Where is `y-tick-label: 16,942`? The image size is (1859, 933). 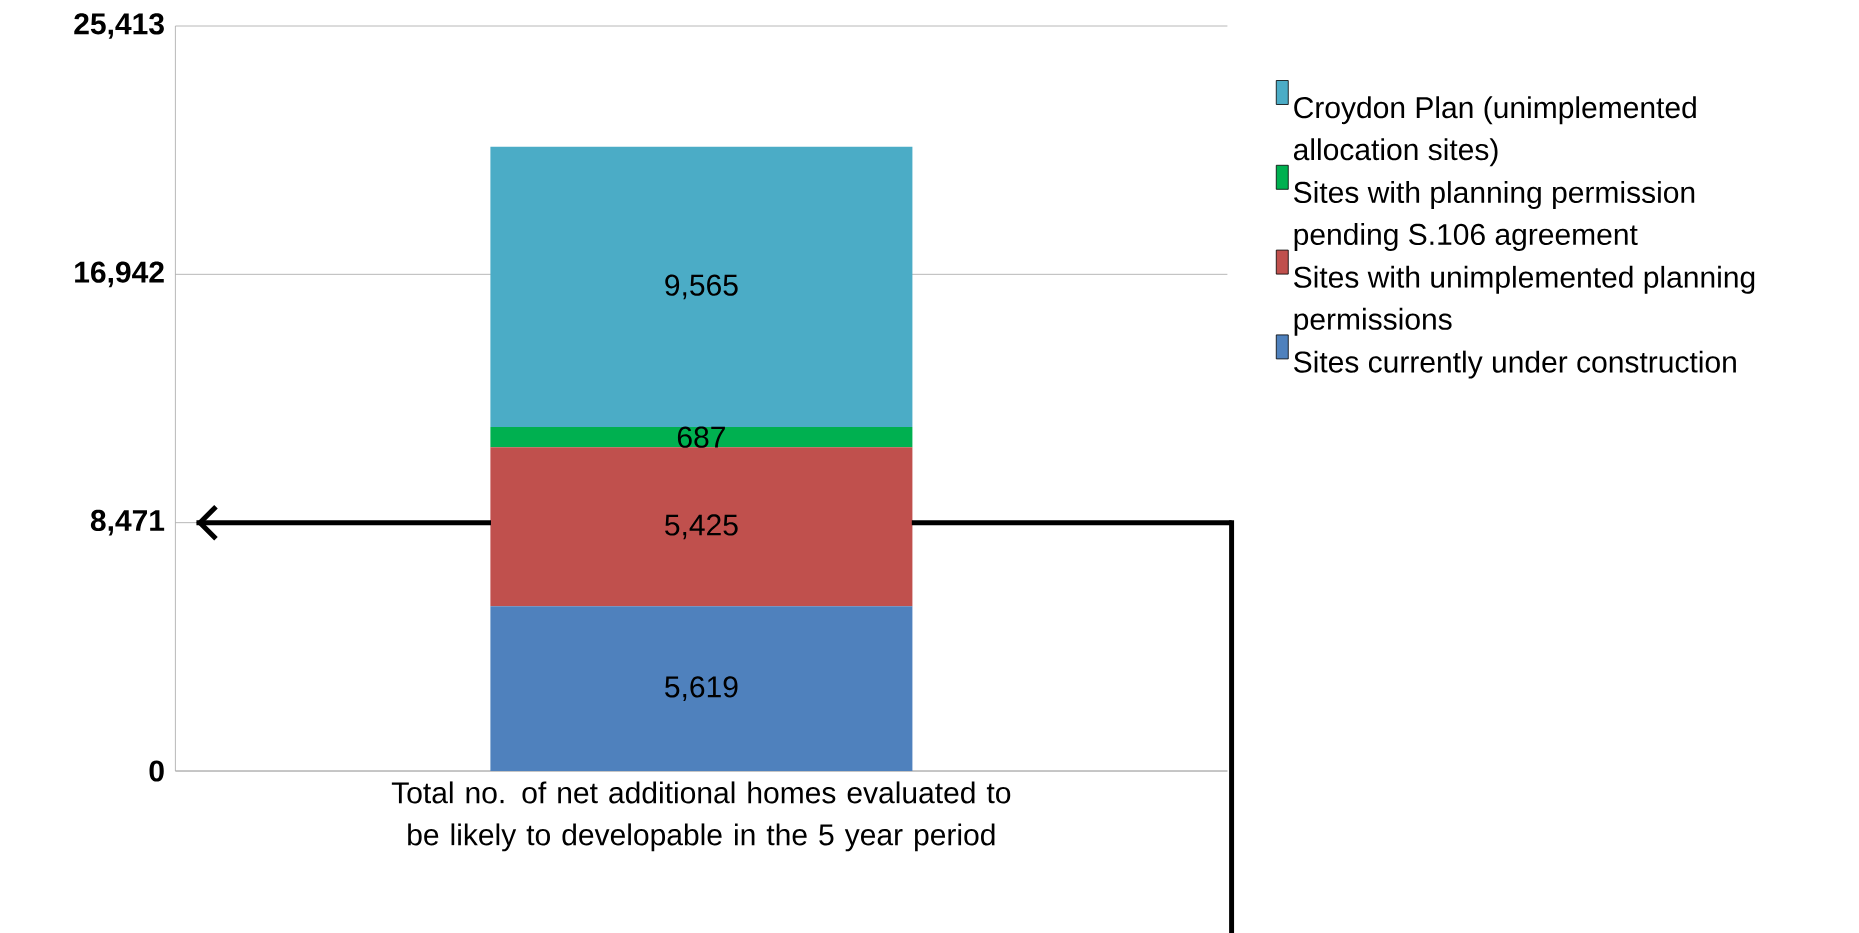 y-tick-label: 16,942 is located at coordinates (119, 274).